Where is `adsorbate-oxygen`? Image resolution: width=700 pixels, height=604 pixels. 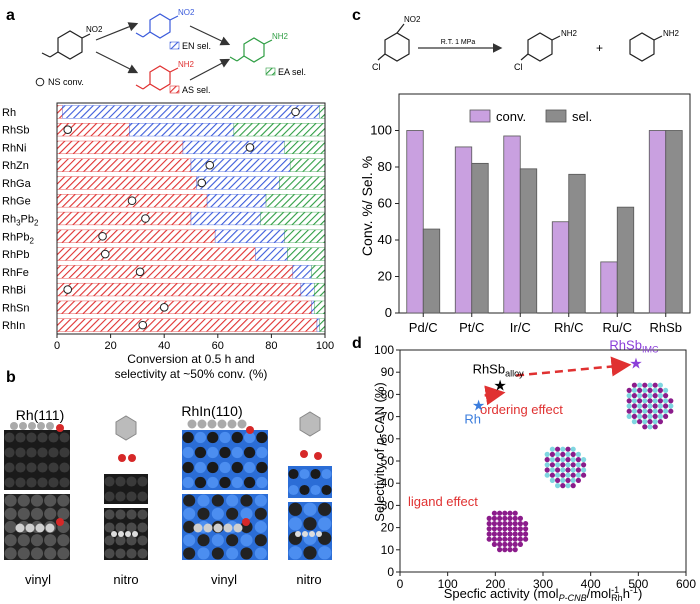
adsorbate-oxygen is located at coordinates (250, 430).